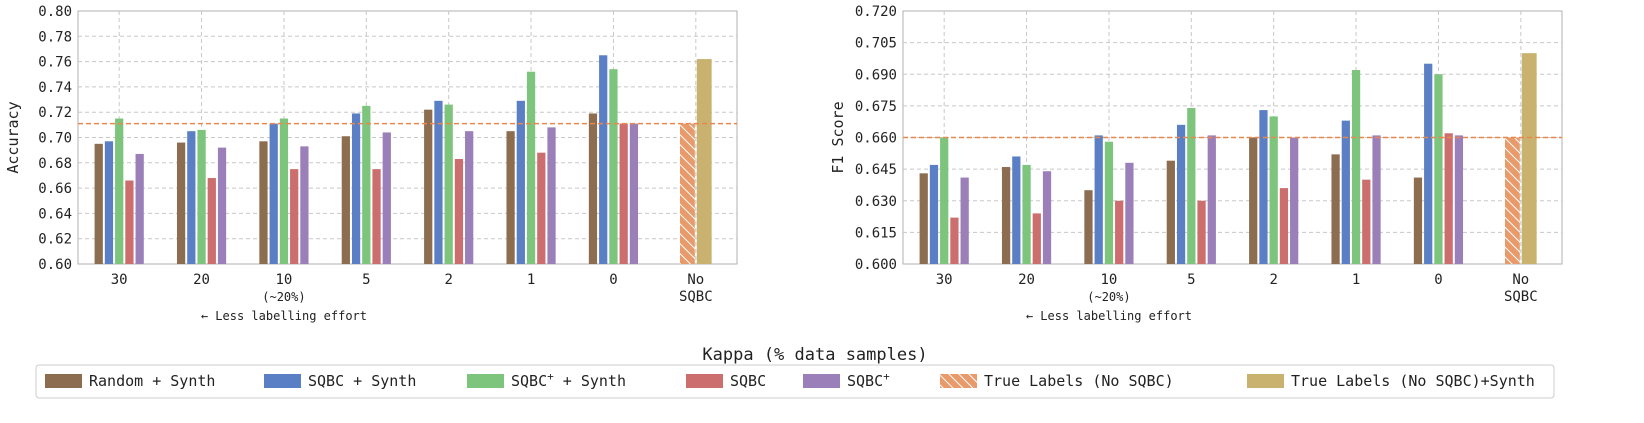 The width and height of the screenshot is (1644, 423). I want to click on x-tick-note: (~20%), so click(283, 297).